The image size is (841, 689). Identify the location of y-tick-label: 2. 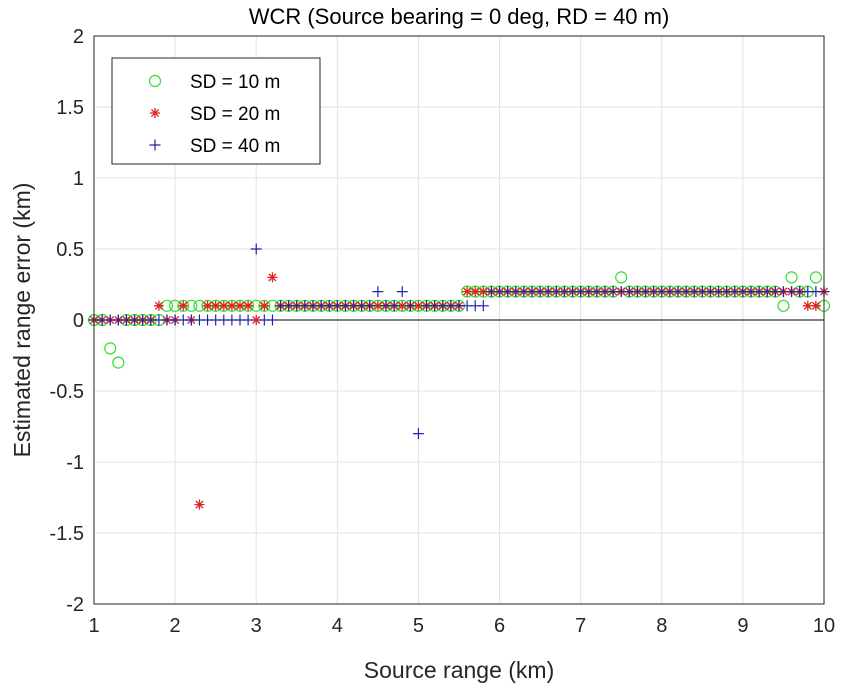
(78, 37).